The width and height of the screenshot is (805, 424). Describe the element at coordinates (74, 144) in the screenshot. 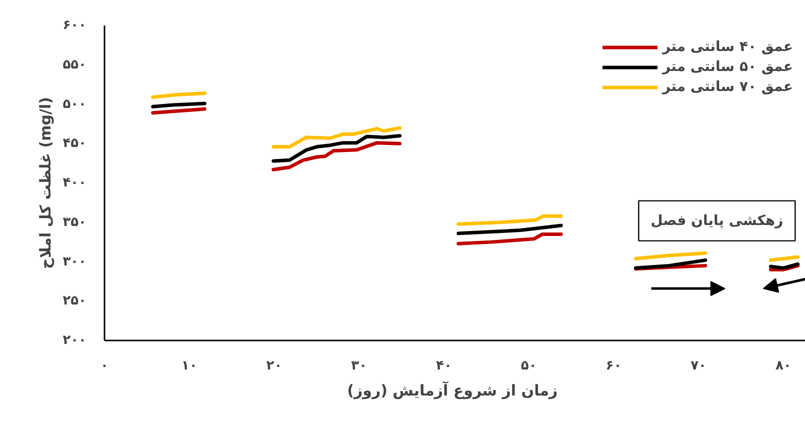

I see `y-tick-label: ۴۵۰` at that location.